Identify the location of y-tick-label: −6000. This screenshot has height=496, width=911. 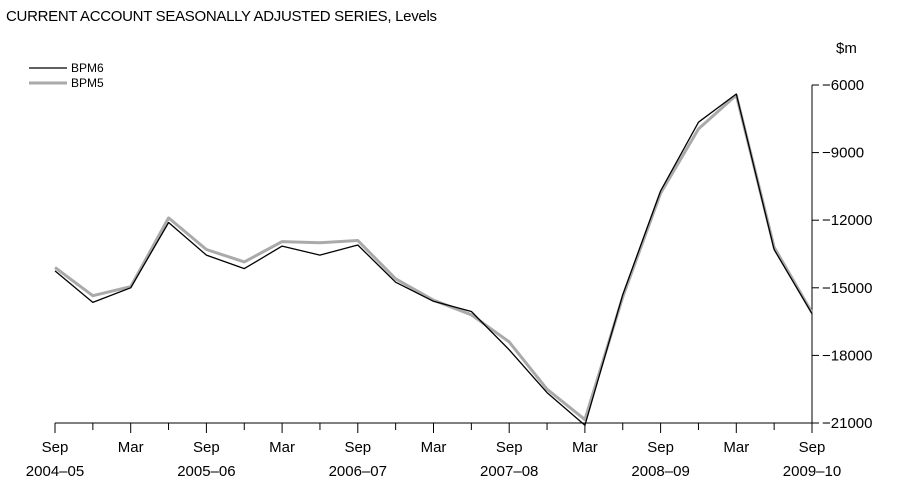
(843, 85).